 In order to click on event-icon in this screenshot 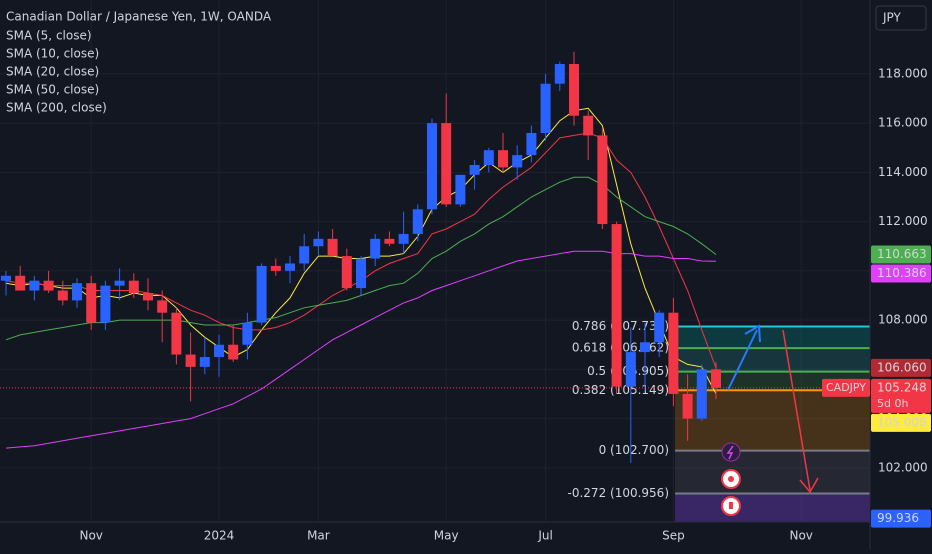, I will do `click(731, 452)`.